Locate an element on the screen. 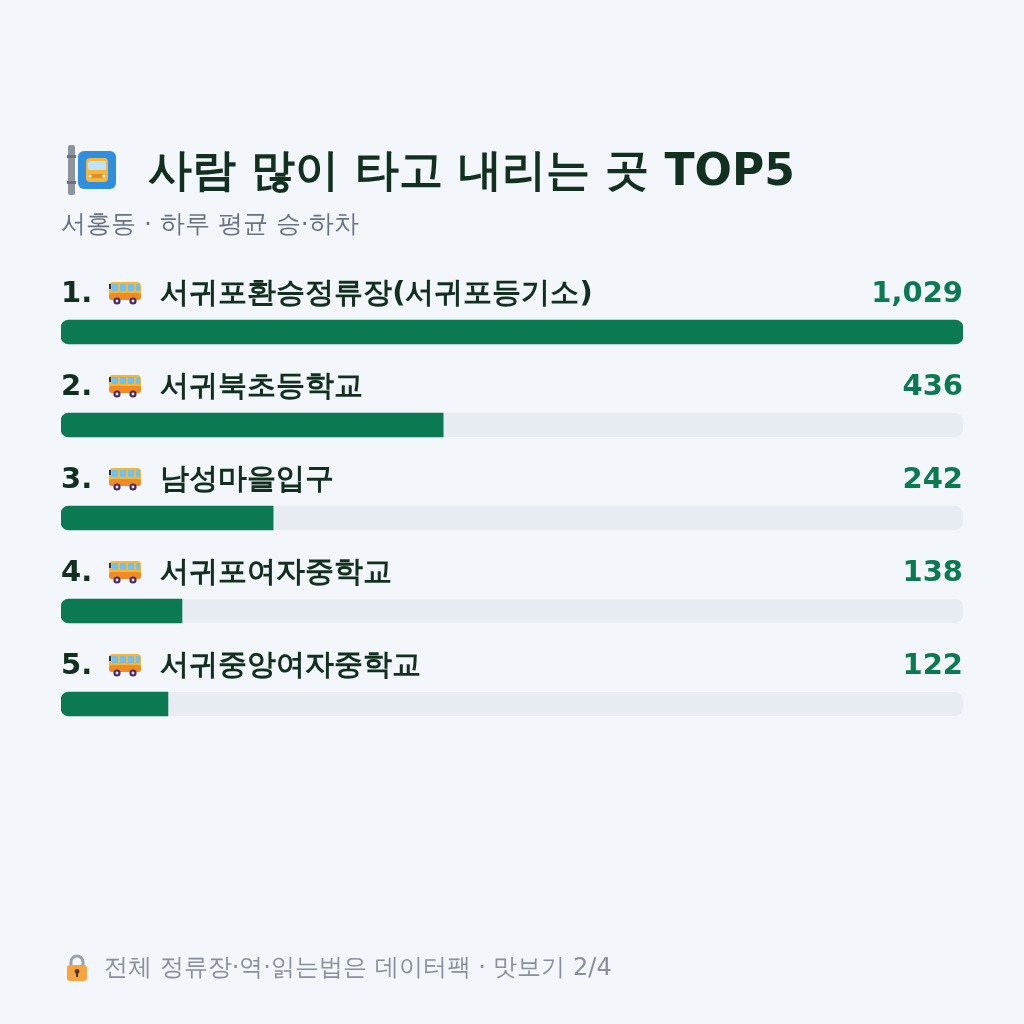 This screenshot has height=1024, width=1024. data-label: 242 is located at coordinates (932, 477).